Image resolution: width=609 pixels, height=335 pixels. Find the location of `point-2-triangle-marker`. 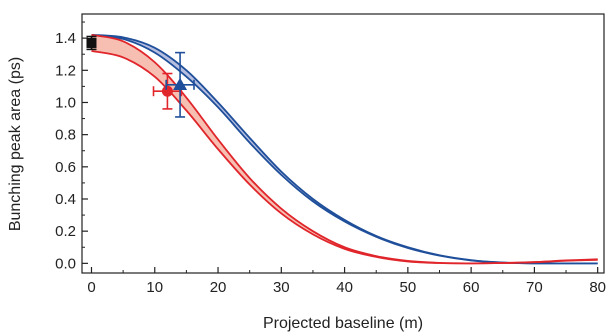

point-2-triangle-marker is located at coordinates (180, 84).